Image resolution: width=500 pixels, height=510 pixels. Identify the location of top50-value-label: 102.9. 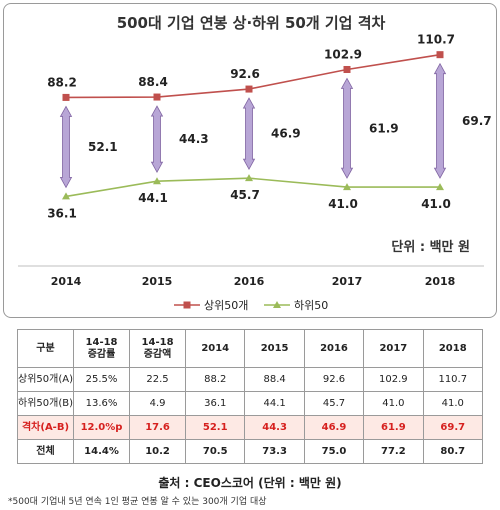
(343, 54).